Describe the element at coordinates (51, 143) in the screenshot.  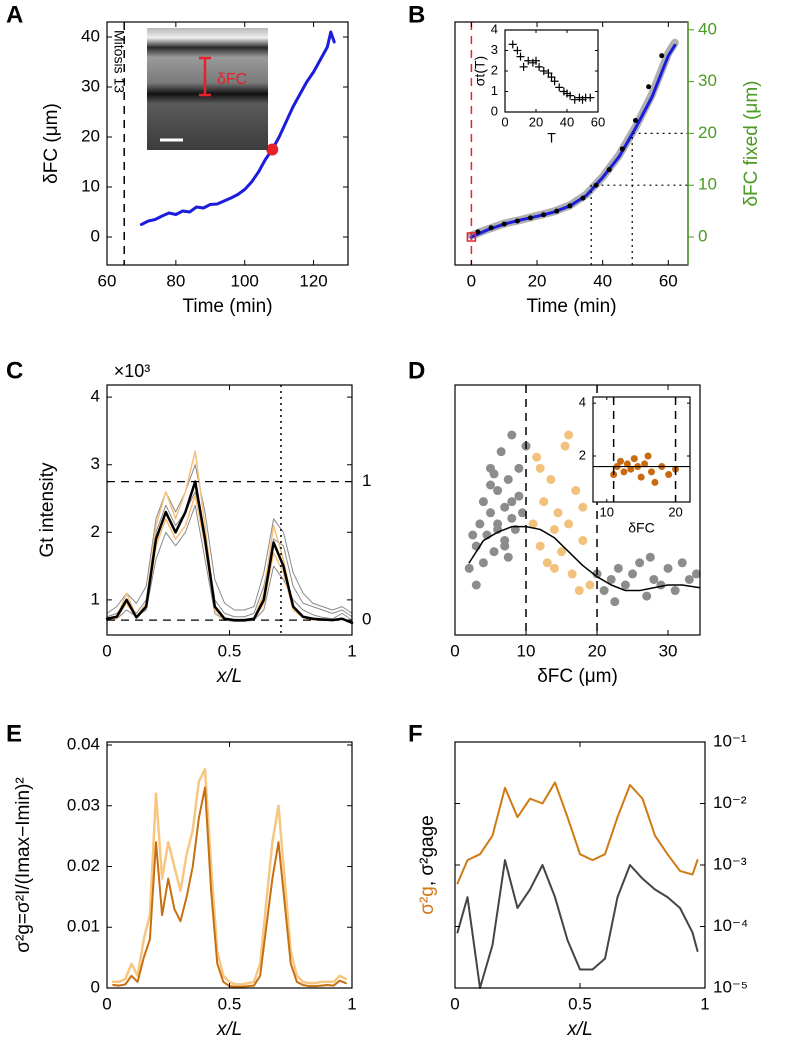
I see `y-axis-label: δFC (μm)` at that location.